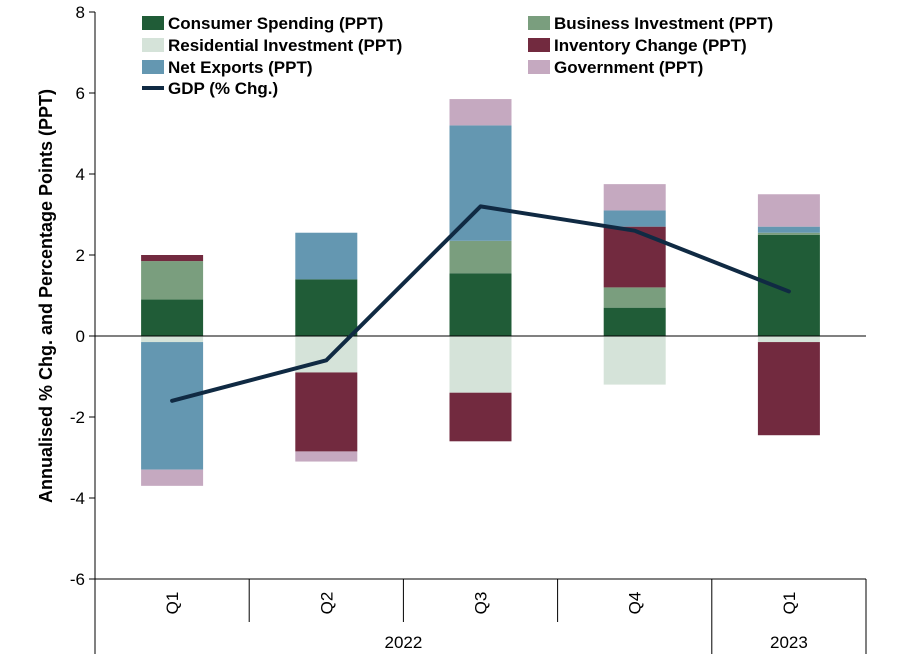  What do you see at coordinates (480, 183) in the screenshot?
I see `bar-segment-s4-c2` at bounding box center [480, 183].